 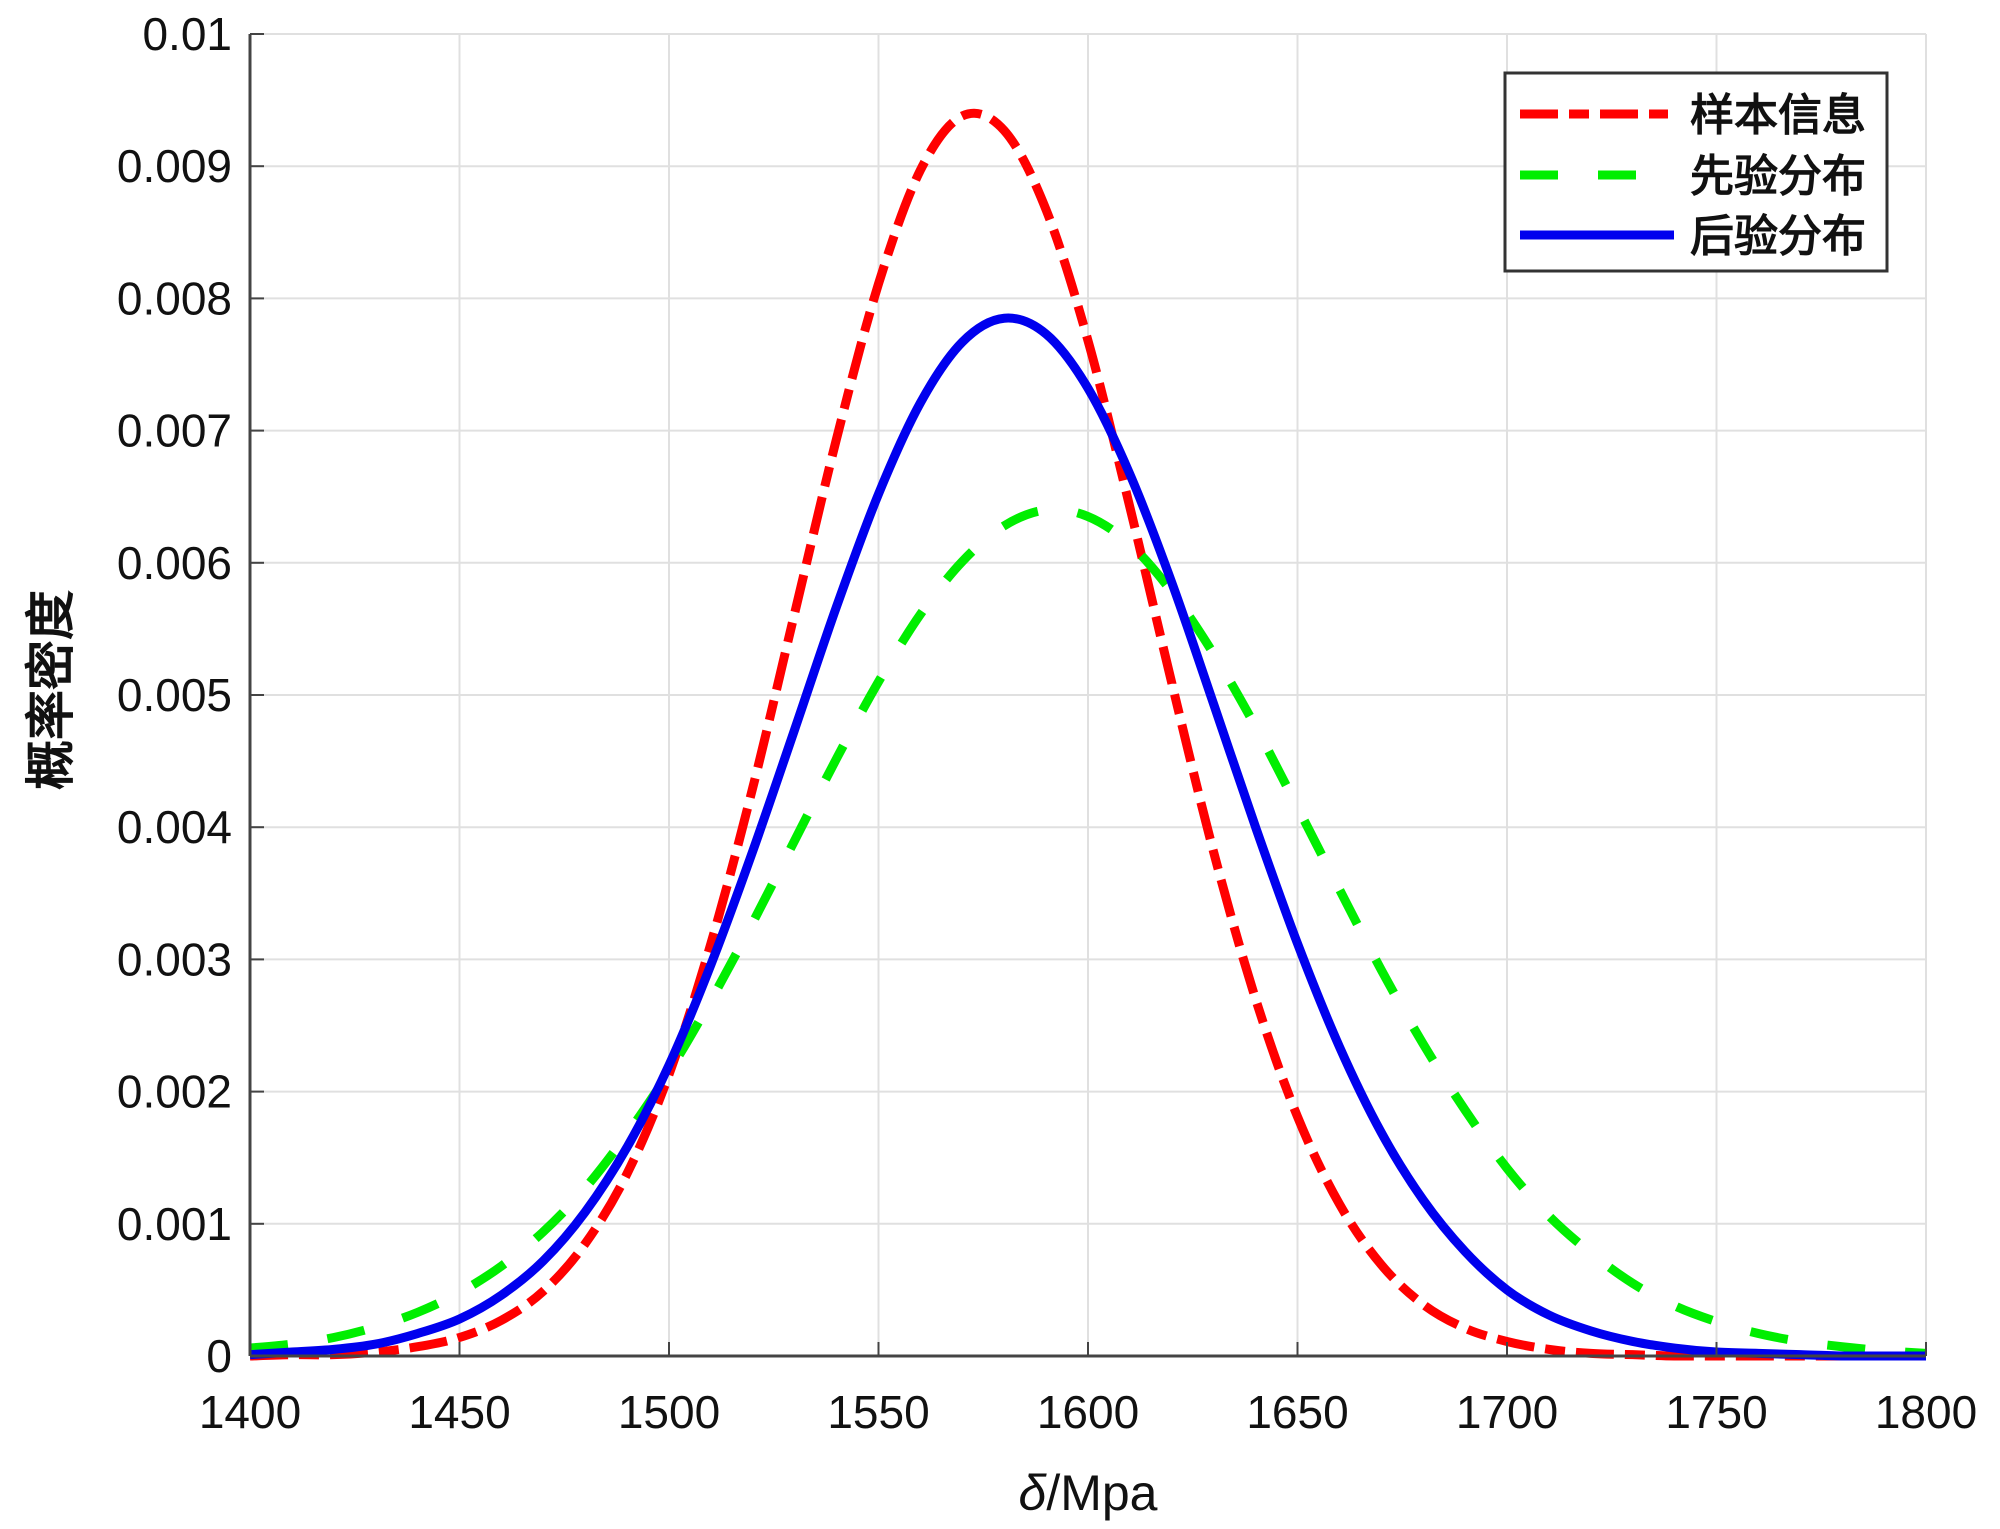 I want to click on y-tick-label: 0.006, so click(x=174, y=563).